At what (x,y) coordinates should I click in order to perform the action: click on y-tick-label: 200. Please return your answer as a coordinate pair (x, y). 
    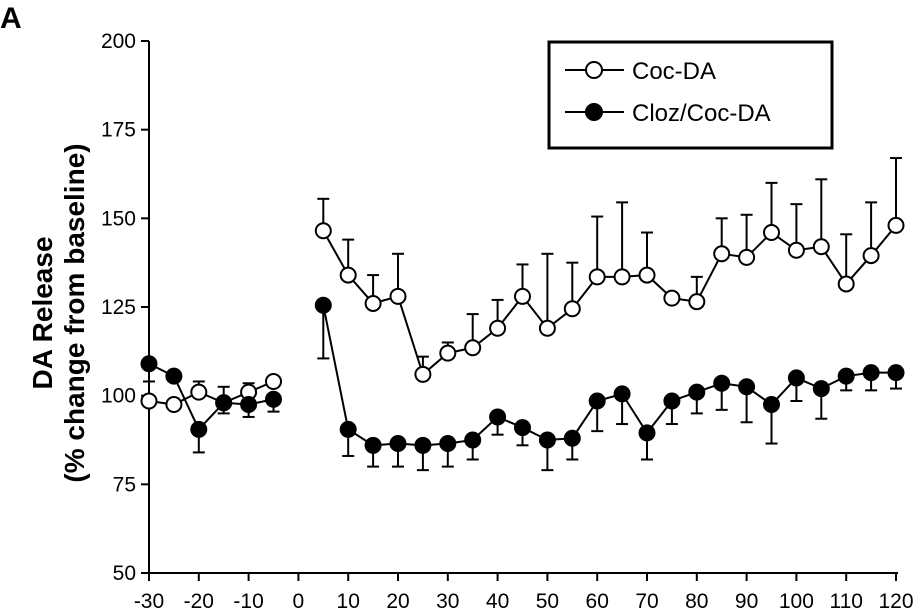
    Looking at the image, I should click on (118, 41).